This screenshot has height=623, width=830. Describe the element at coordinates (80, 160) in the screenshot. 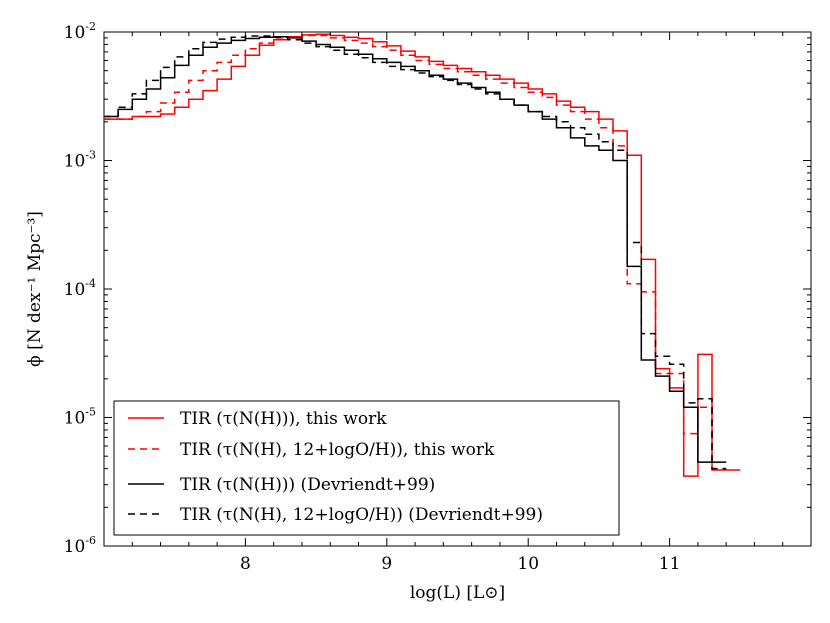

I see `y-tick-label: 10⁻³` at that location.